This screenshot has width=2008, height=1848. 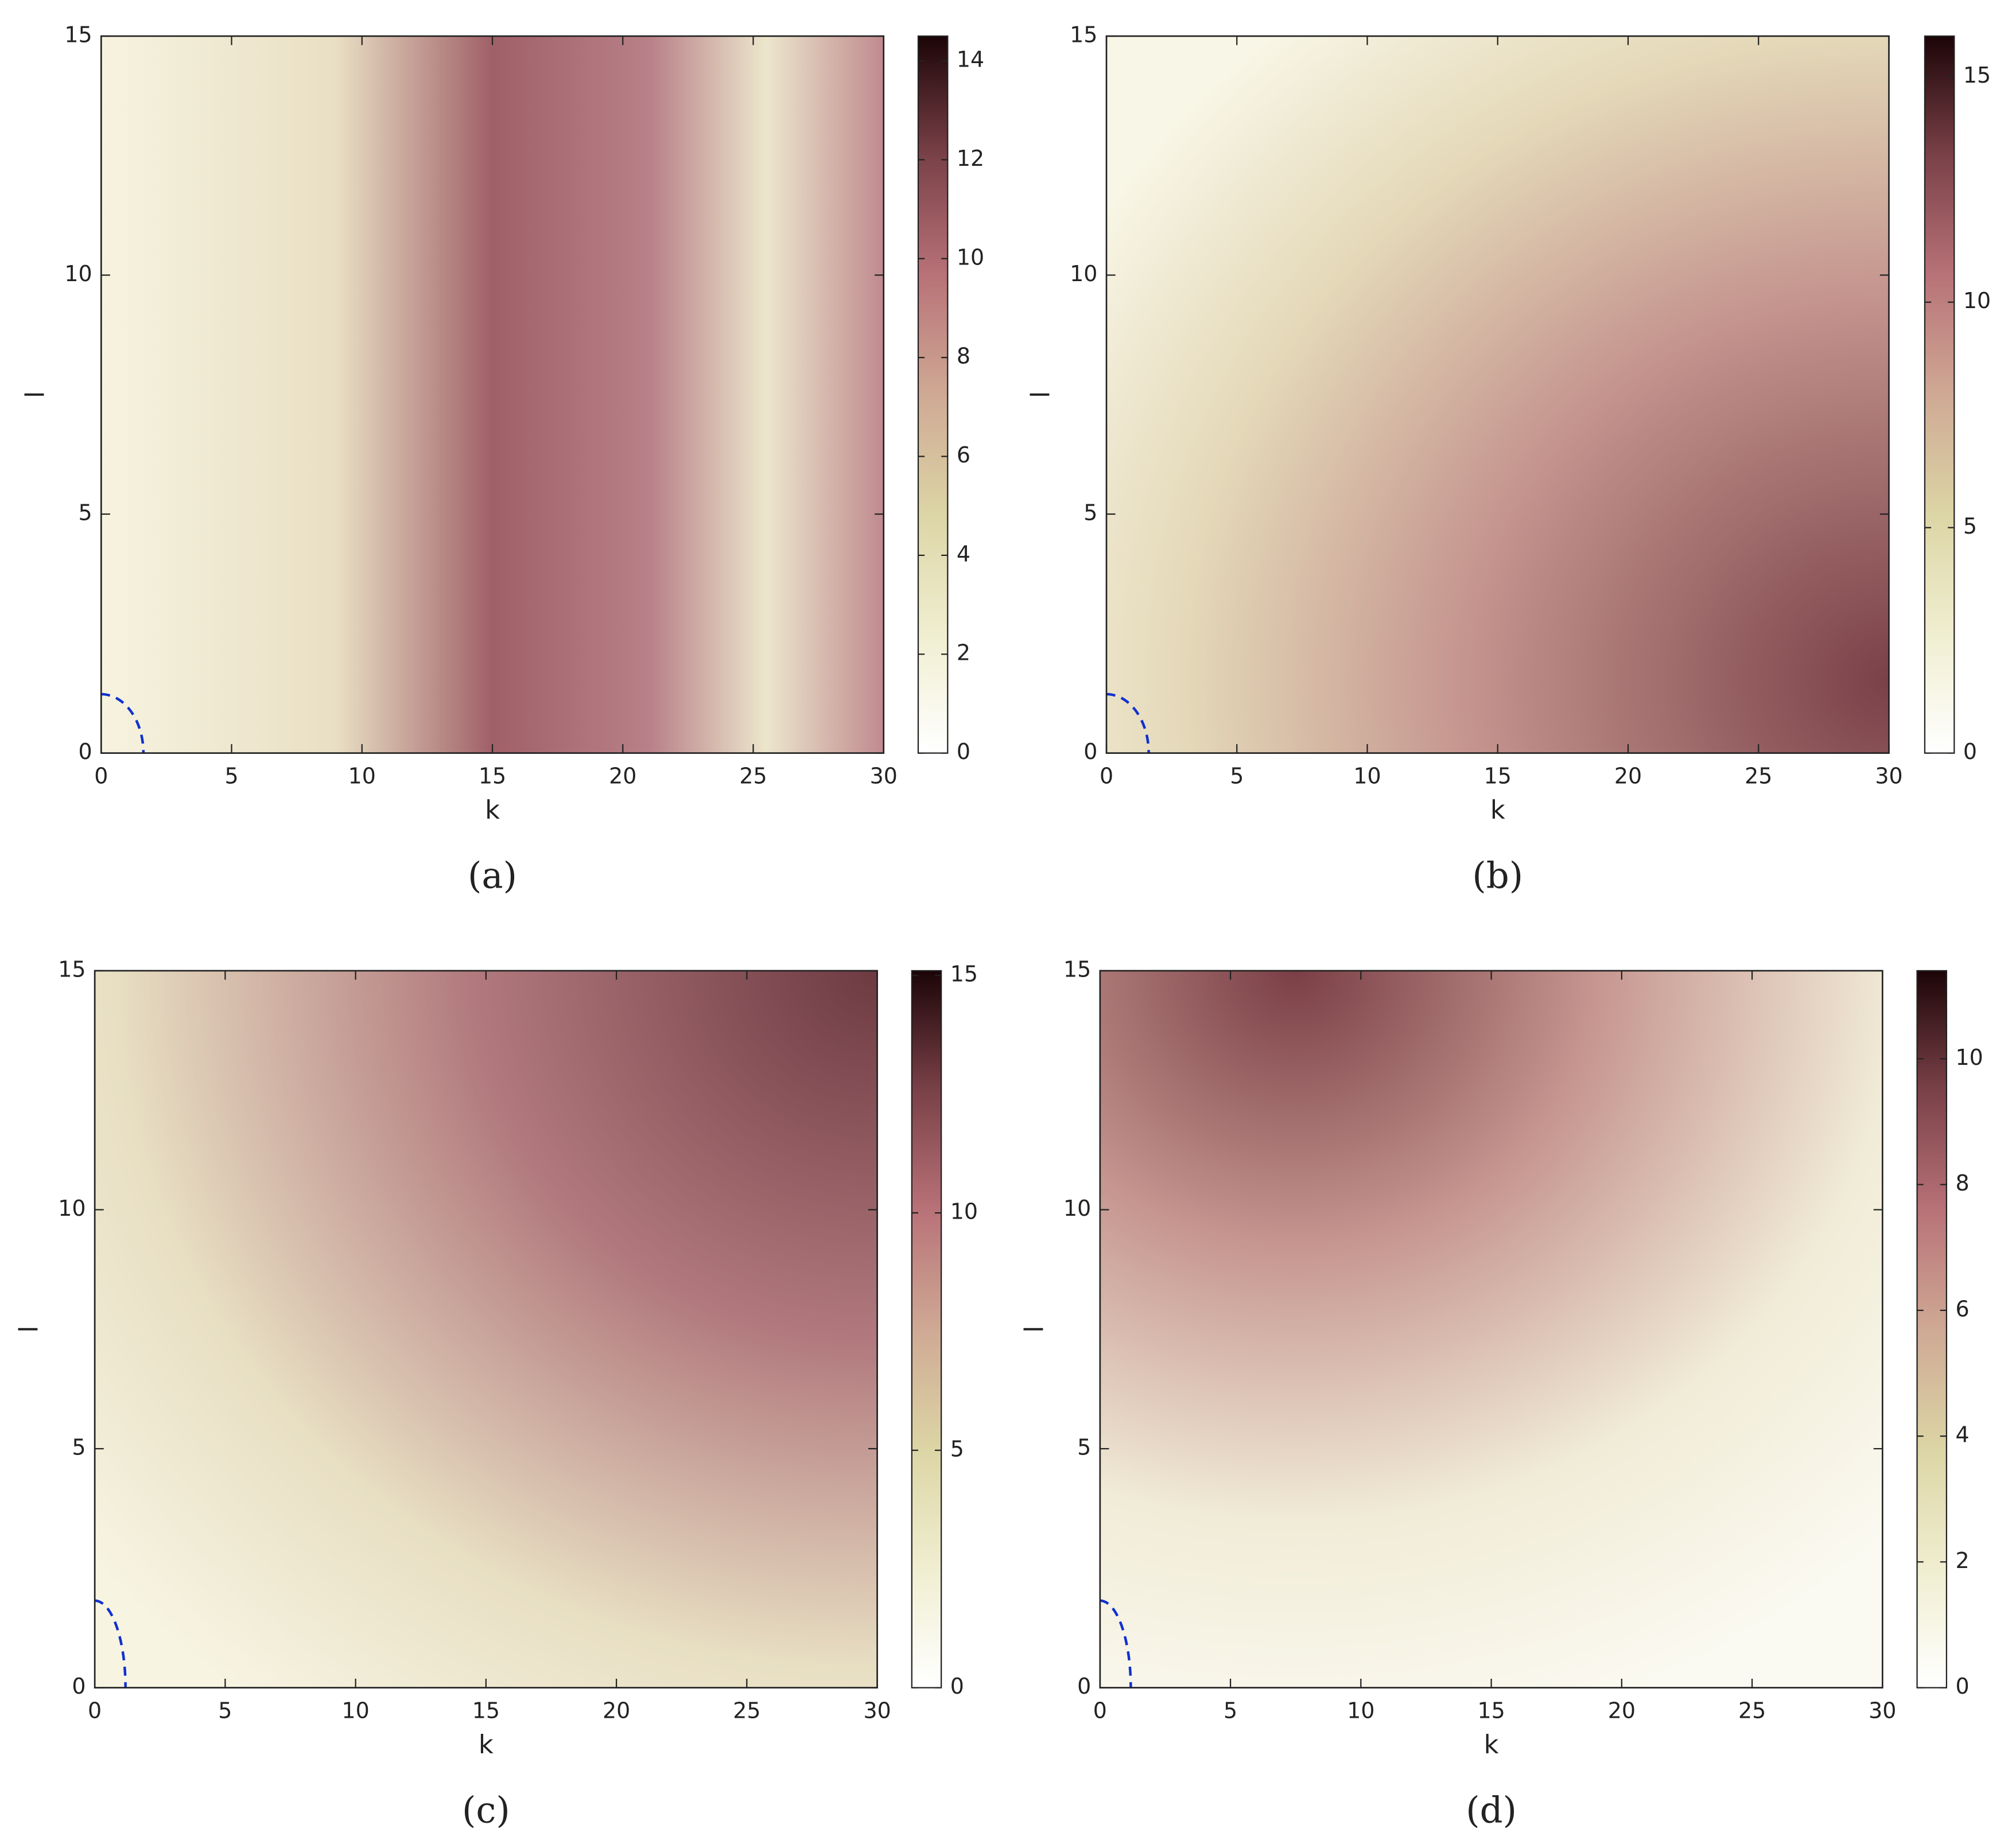 What do you see at coordinates (1497, 875) in the screenshot?
I see `caption: (b)` at bounding box center [1497, 875].